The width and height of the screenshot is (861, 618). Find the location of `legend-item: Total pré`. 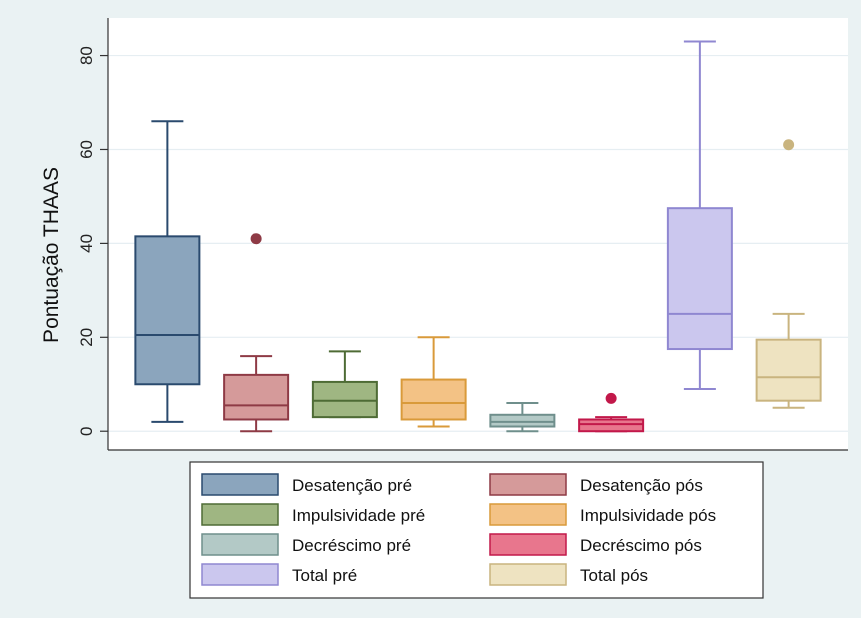

legend-item: Total pré is located at coordinates (279, 574).